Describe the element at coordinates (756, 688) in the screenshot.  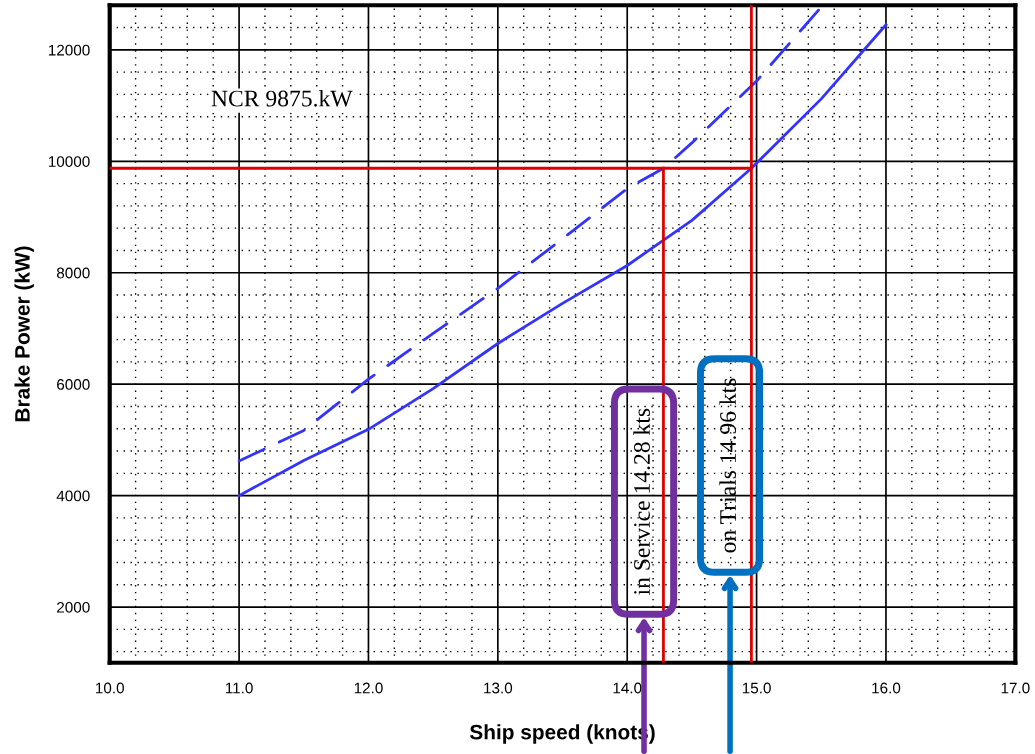
I see `x-tick-label: 15.0` at that location.